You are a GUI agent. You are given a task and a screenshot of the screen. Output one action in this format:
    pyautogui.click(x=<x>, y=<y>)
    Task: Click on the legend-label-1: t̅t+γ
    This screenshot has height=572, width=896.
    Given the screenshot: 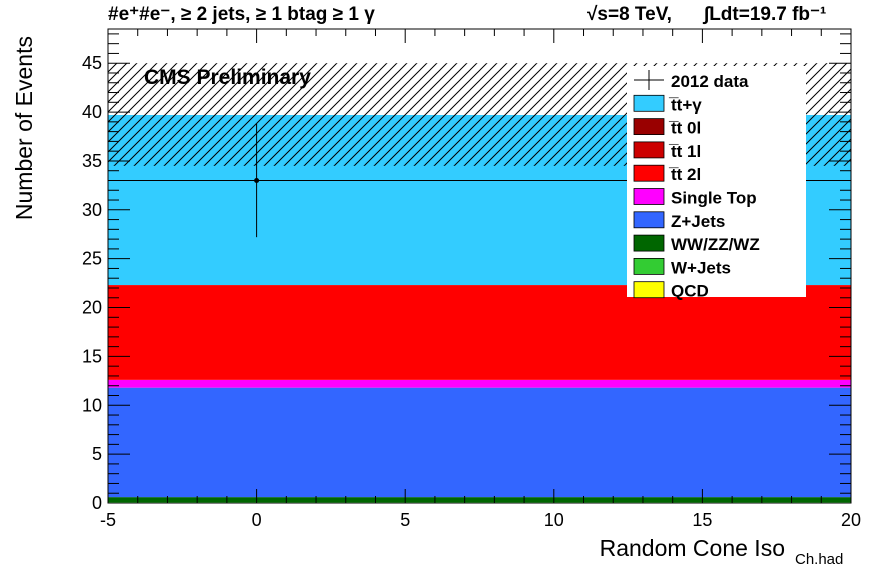 What is the action you would take?
    pyautogui.click(x=685, y=104)
    